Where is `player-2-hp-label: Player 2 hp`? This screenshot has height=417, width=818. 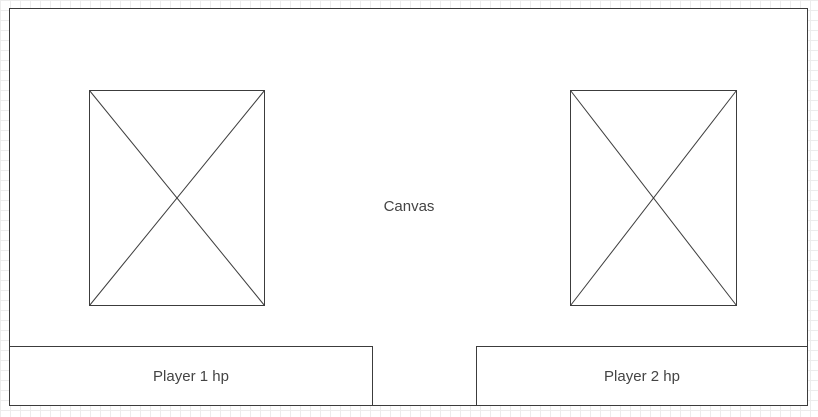
player-2-hp-label: Player 2 hp is located at coordinates (642, 376).